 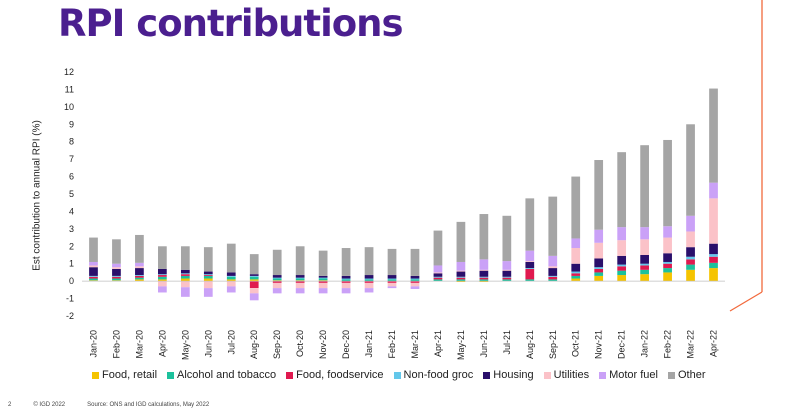 I want to click on legend-item: Alcohol and tobacco, so click(x=221, y=375).